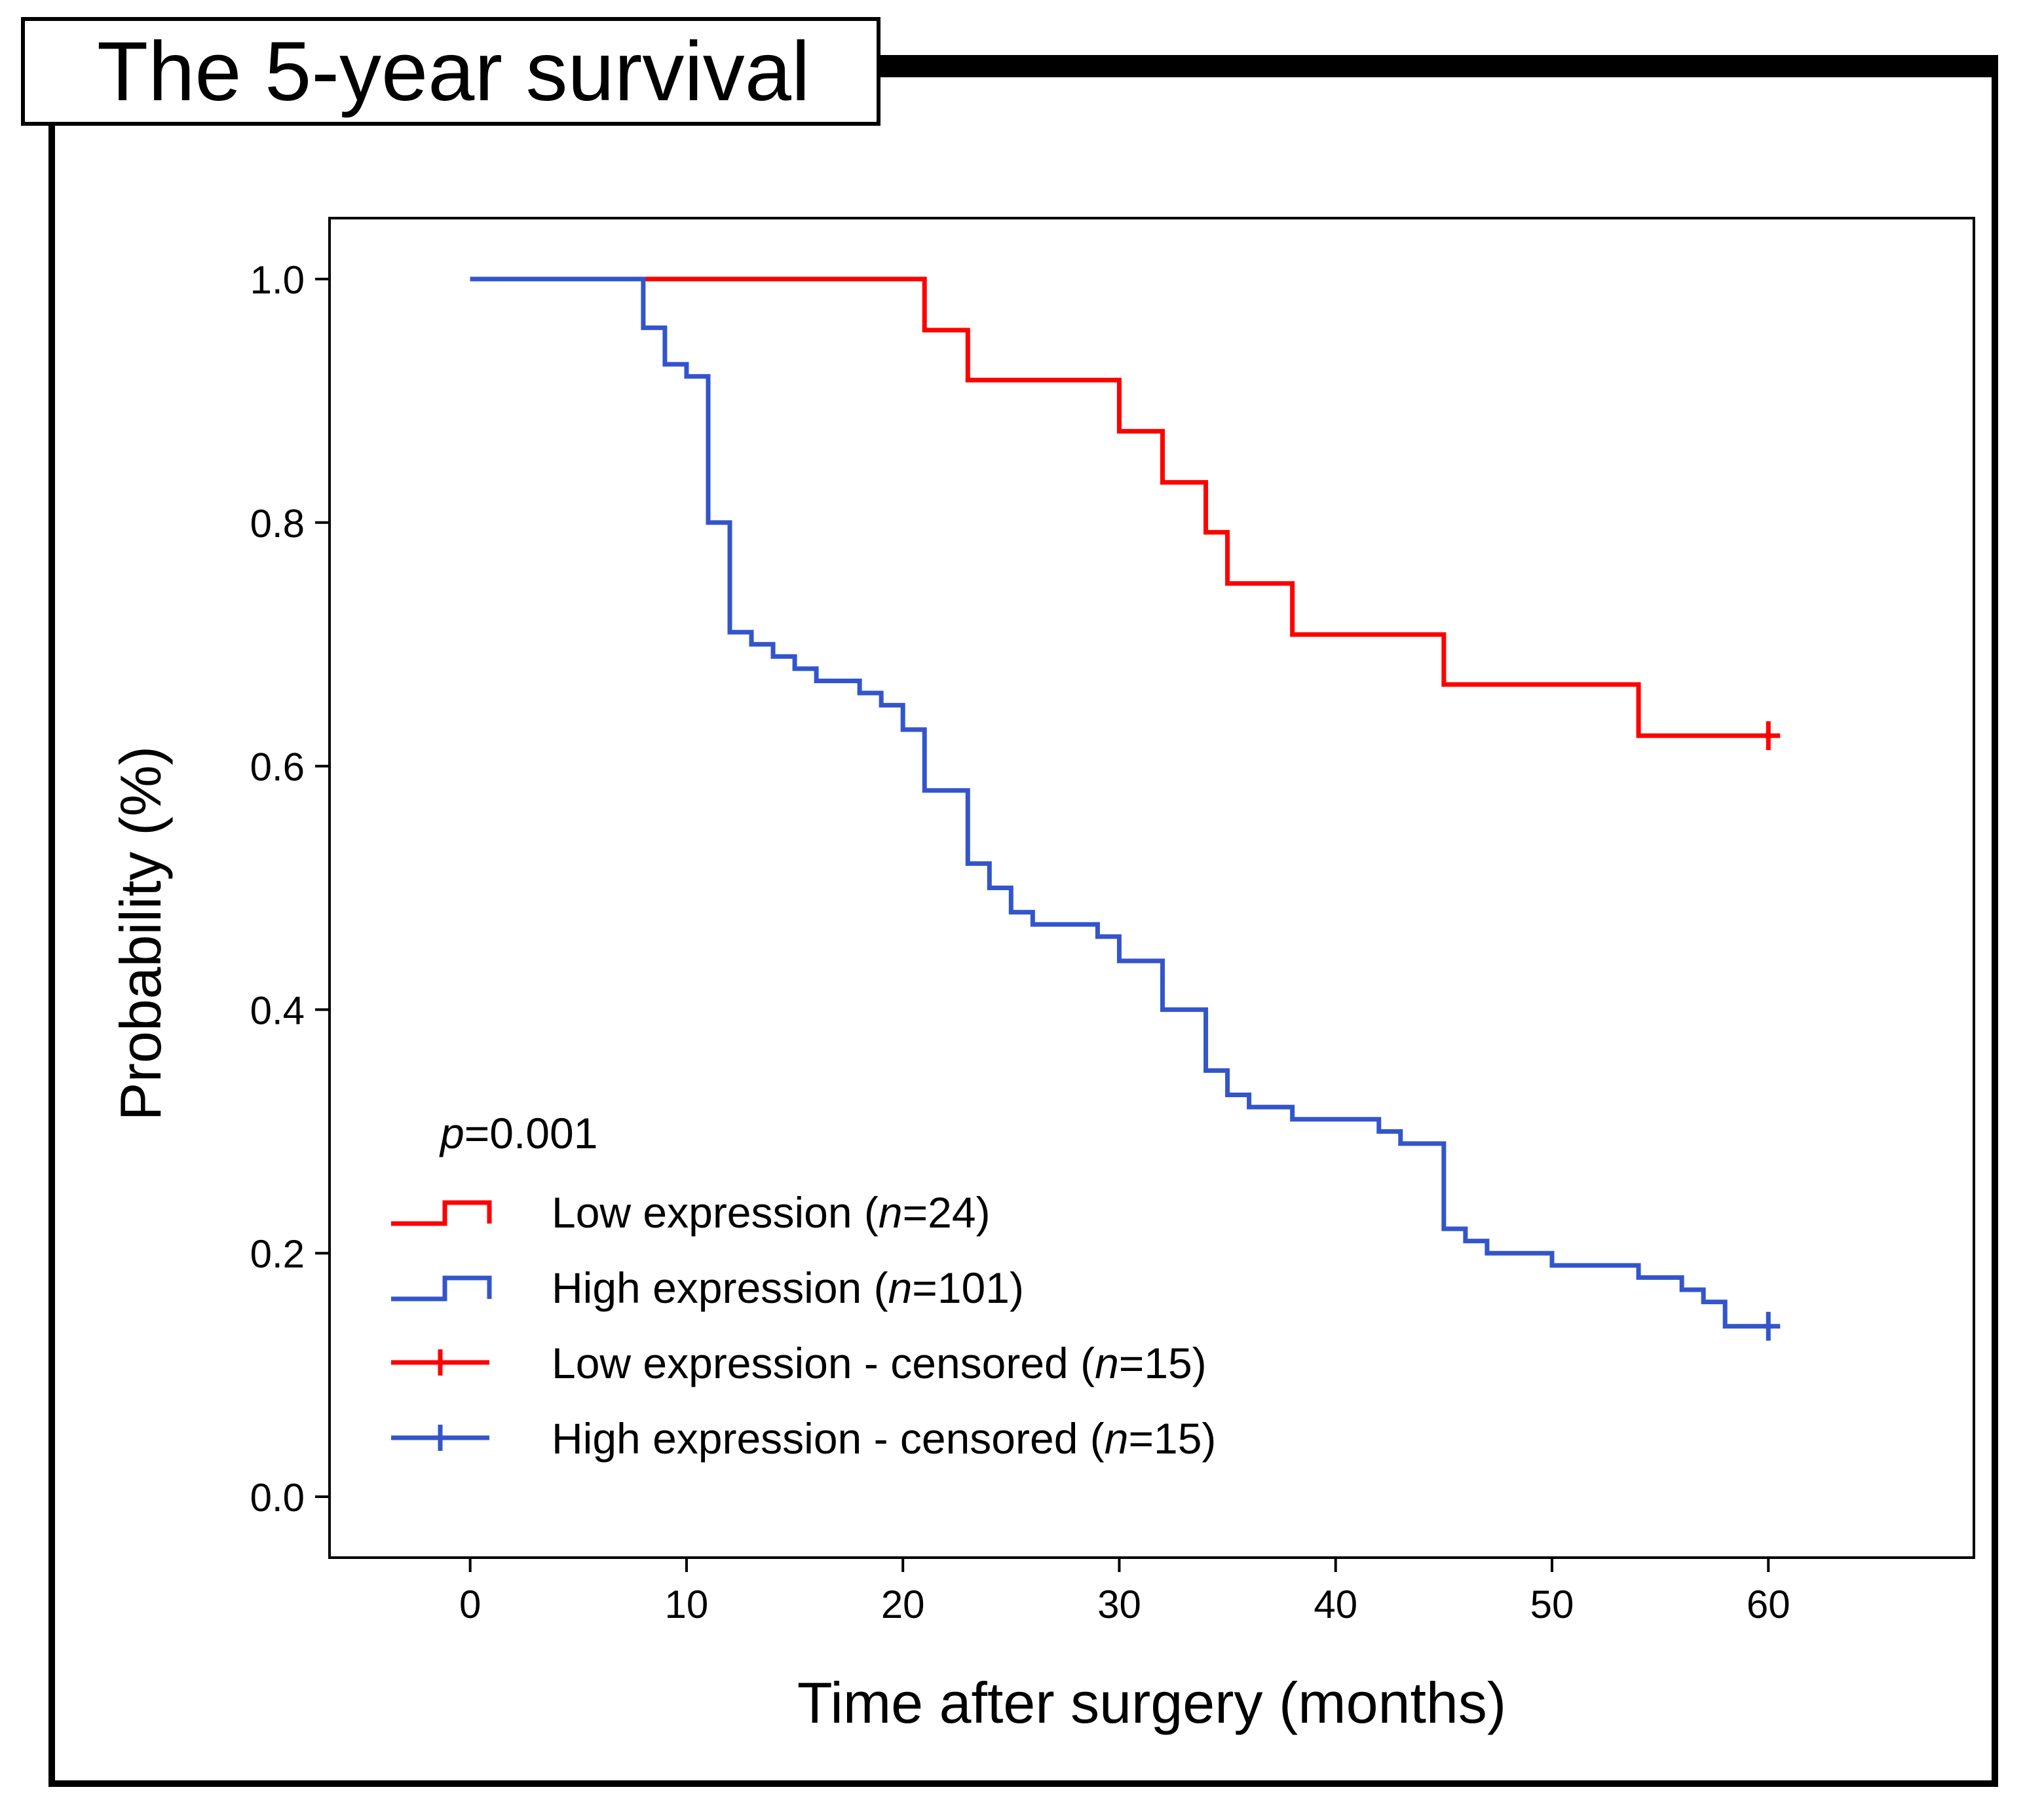 The width and height of the screenshot is (2044, 1800). I want to click on x-tick-label: 30, so click(1119, 1604).